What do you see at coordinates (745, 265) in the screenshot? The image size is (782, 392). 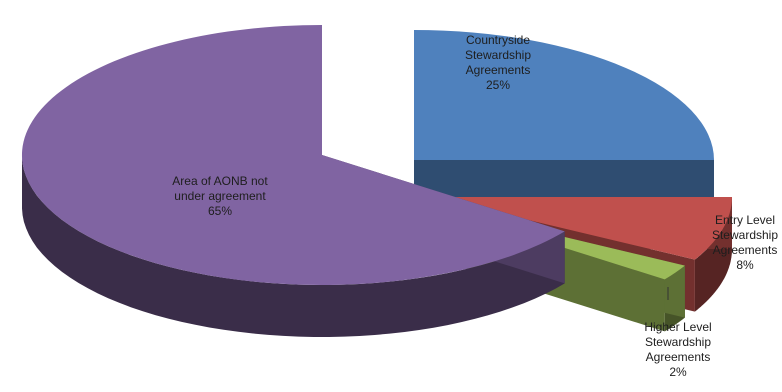 I see `label-line: 8%` at bounding box center [745, 265].